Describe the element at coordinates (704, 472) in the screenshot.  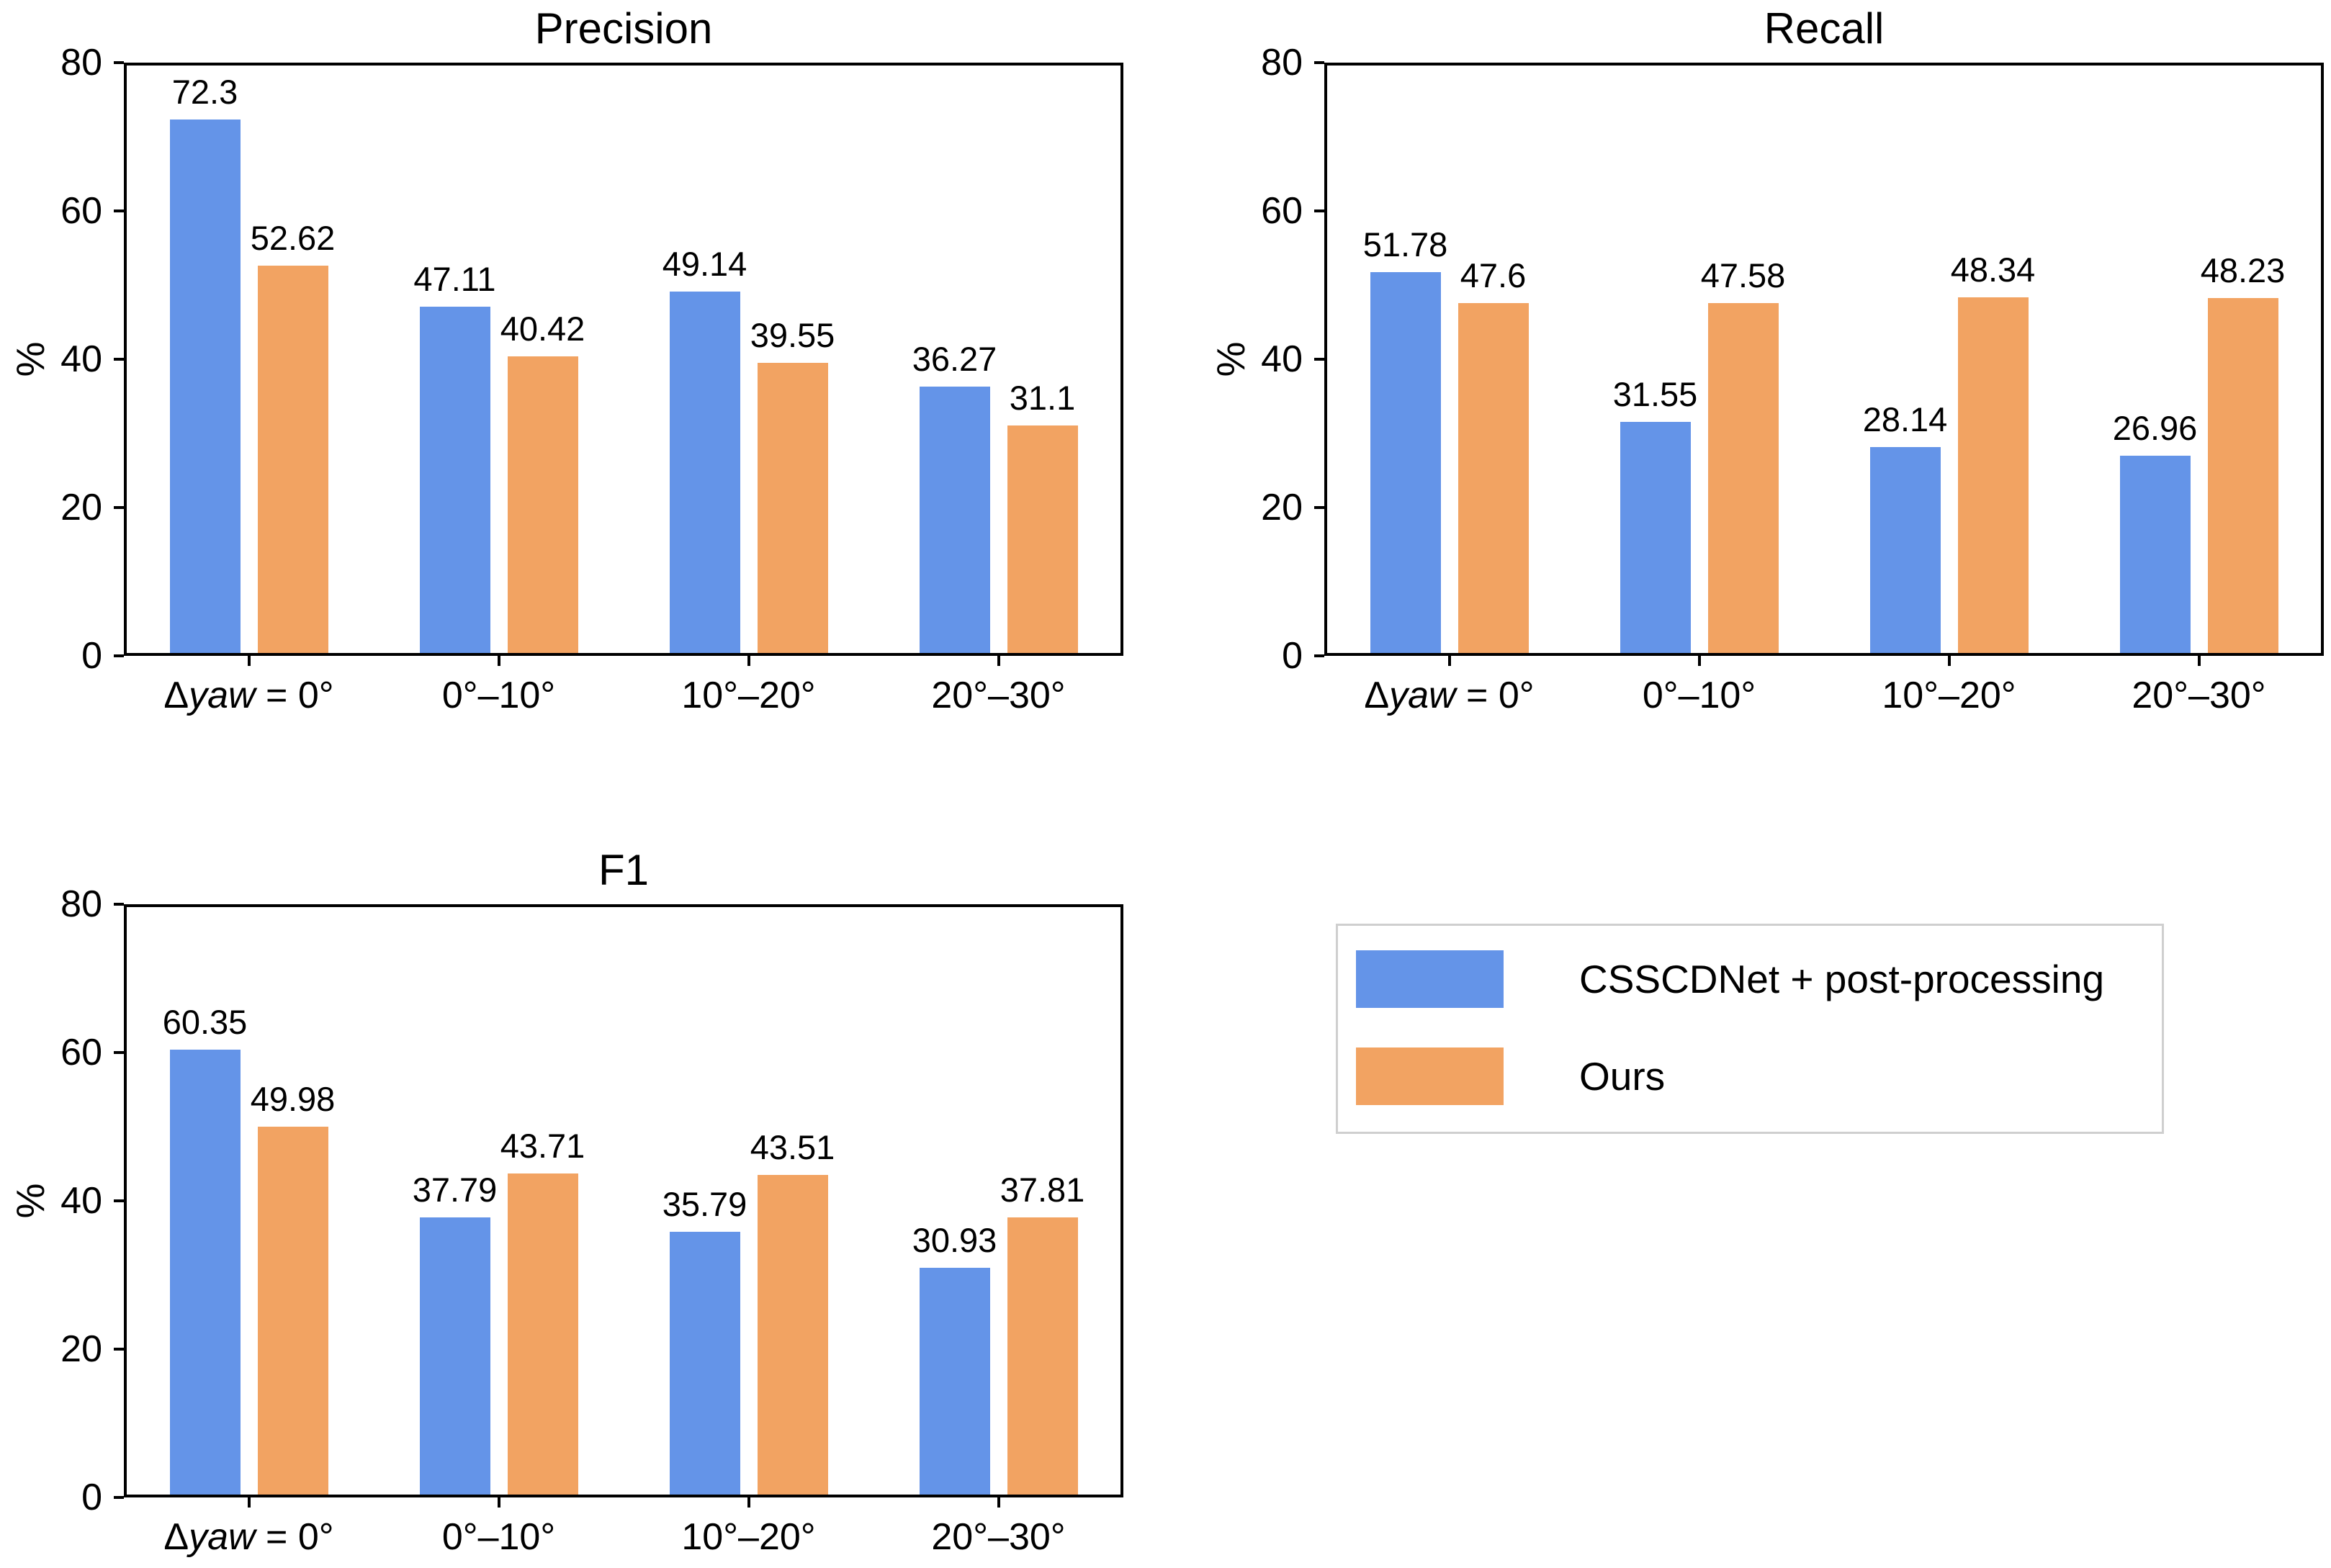
I see `bar-precision-series0-group2` at that location.